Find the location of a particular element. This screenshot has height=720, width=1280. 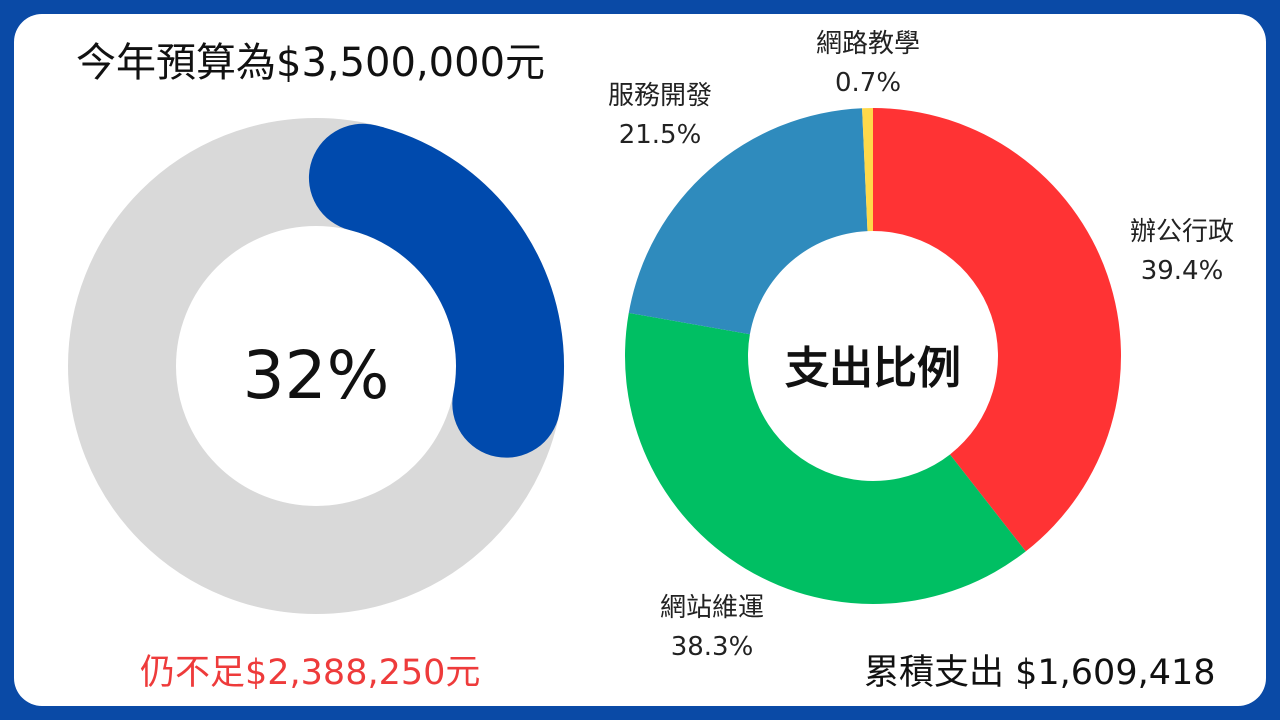

slice-label-3: 服務開發 is located at coordinates (660, 96).